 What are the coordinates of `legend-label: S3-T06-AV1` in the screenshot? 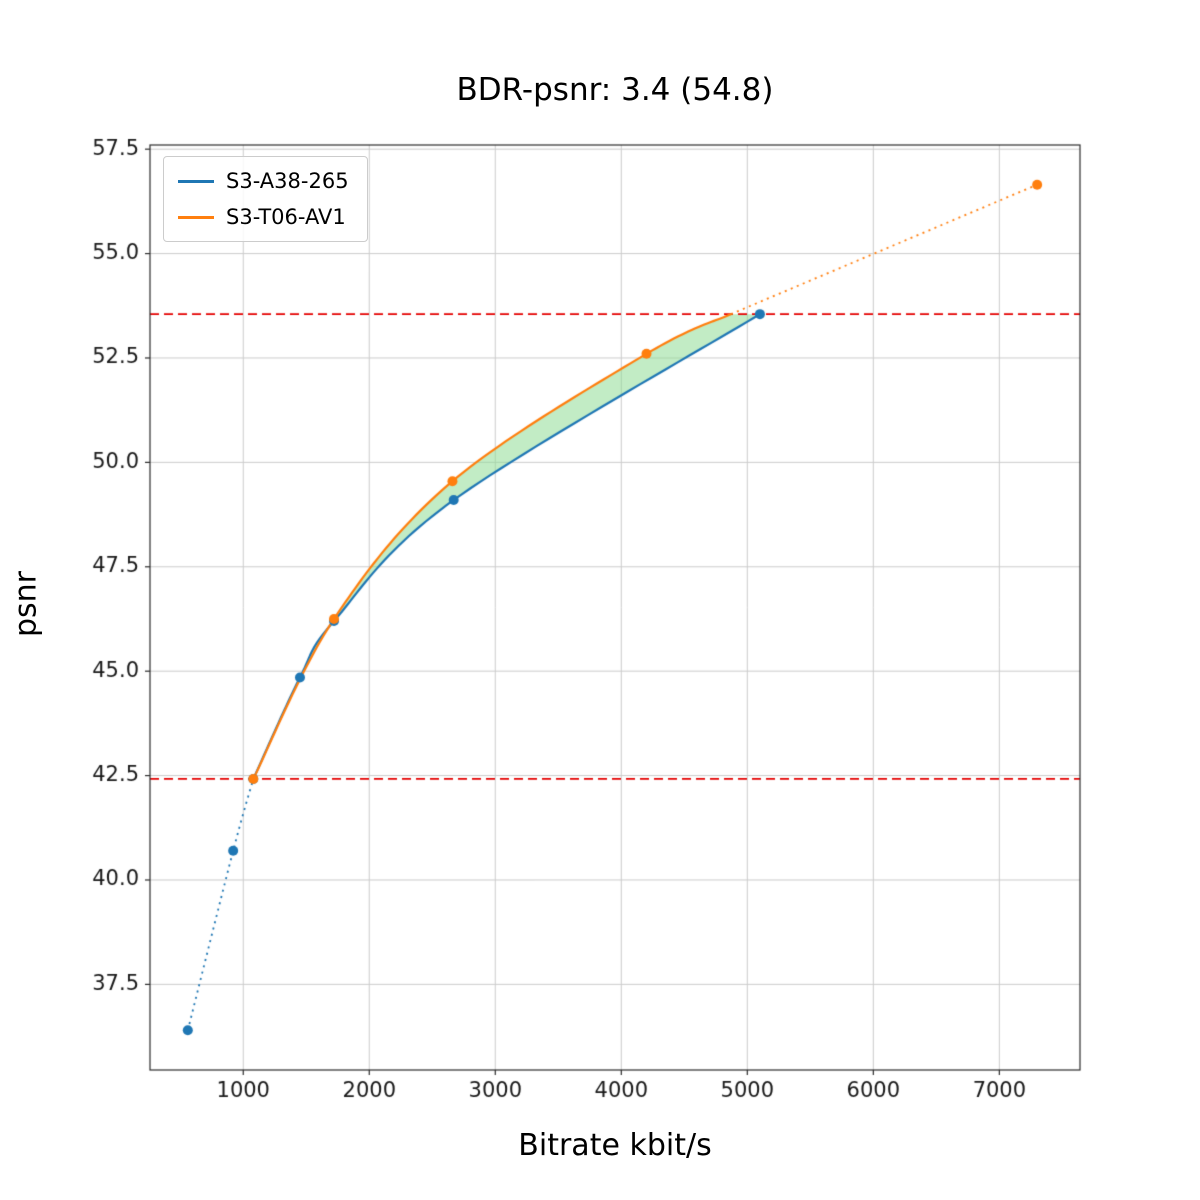 It's located at (286, 217).